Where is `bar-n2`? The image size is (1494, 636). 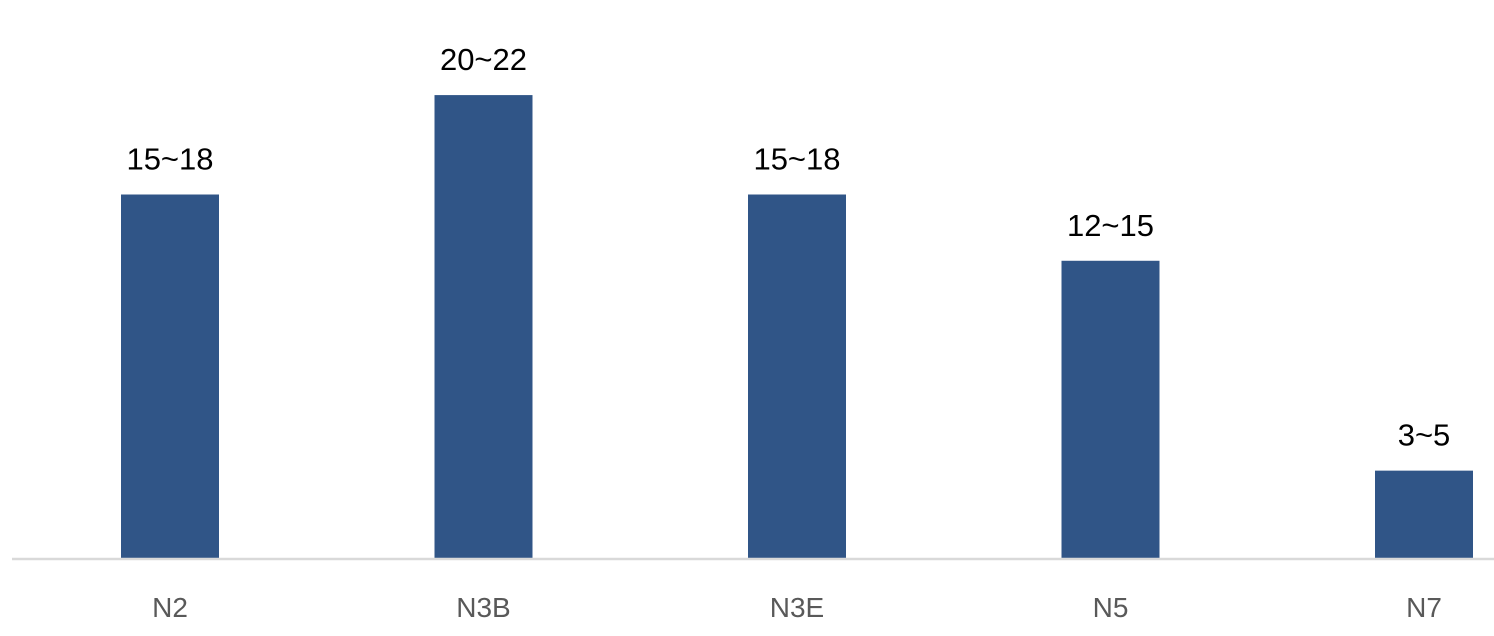 bar-n2 is located at coordinates (170, 376).